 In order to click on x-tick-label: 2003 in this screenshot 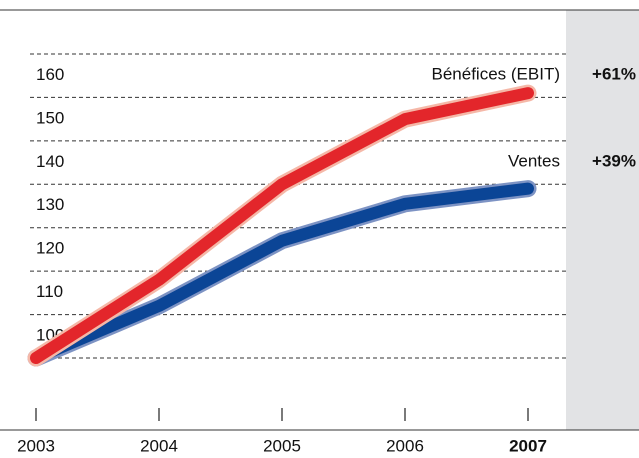, I will do `click(36, 445)`.